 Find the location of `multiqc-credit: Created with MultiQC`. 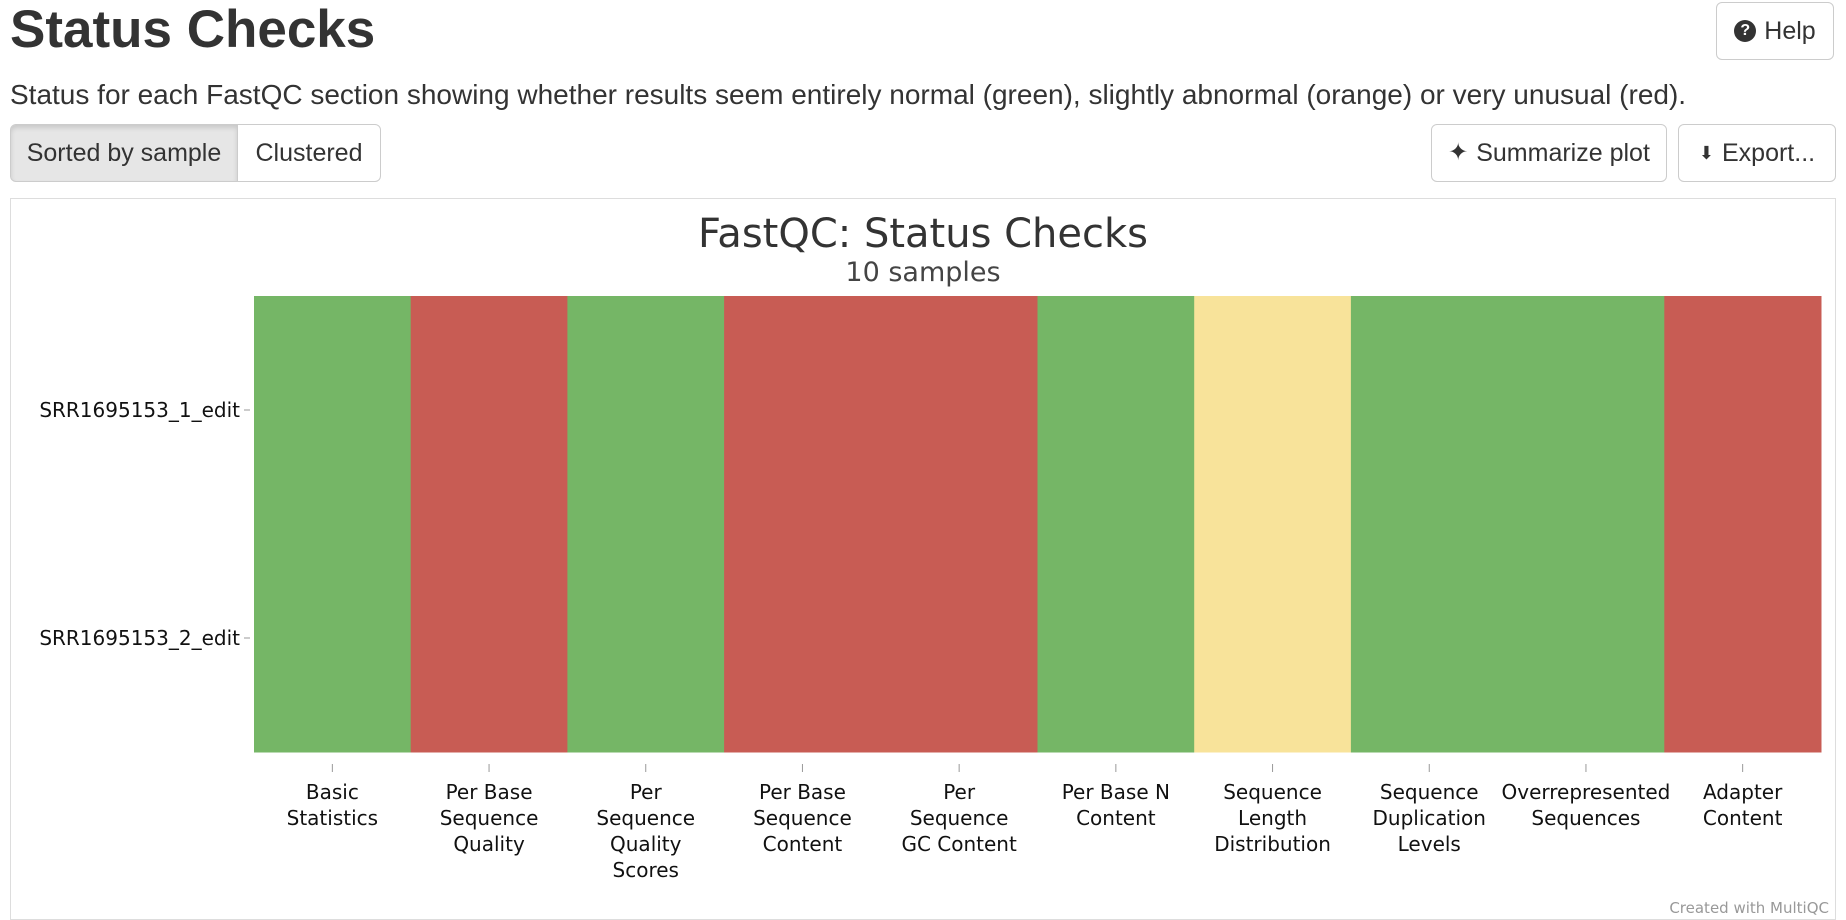

multiqc-credit: Created with MultiQC is located at coordinates (1749, 908).